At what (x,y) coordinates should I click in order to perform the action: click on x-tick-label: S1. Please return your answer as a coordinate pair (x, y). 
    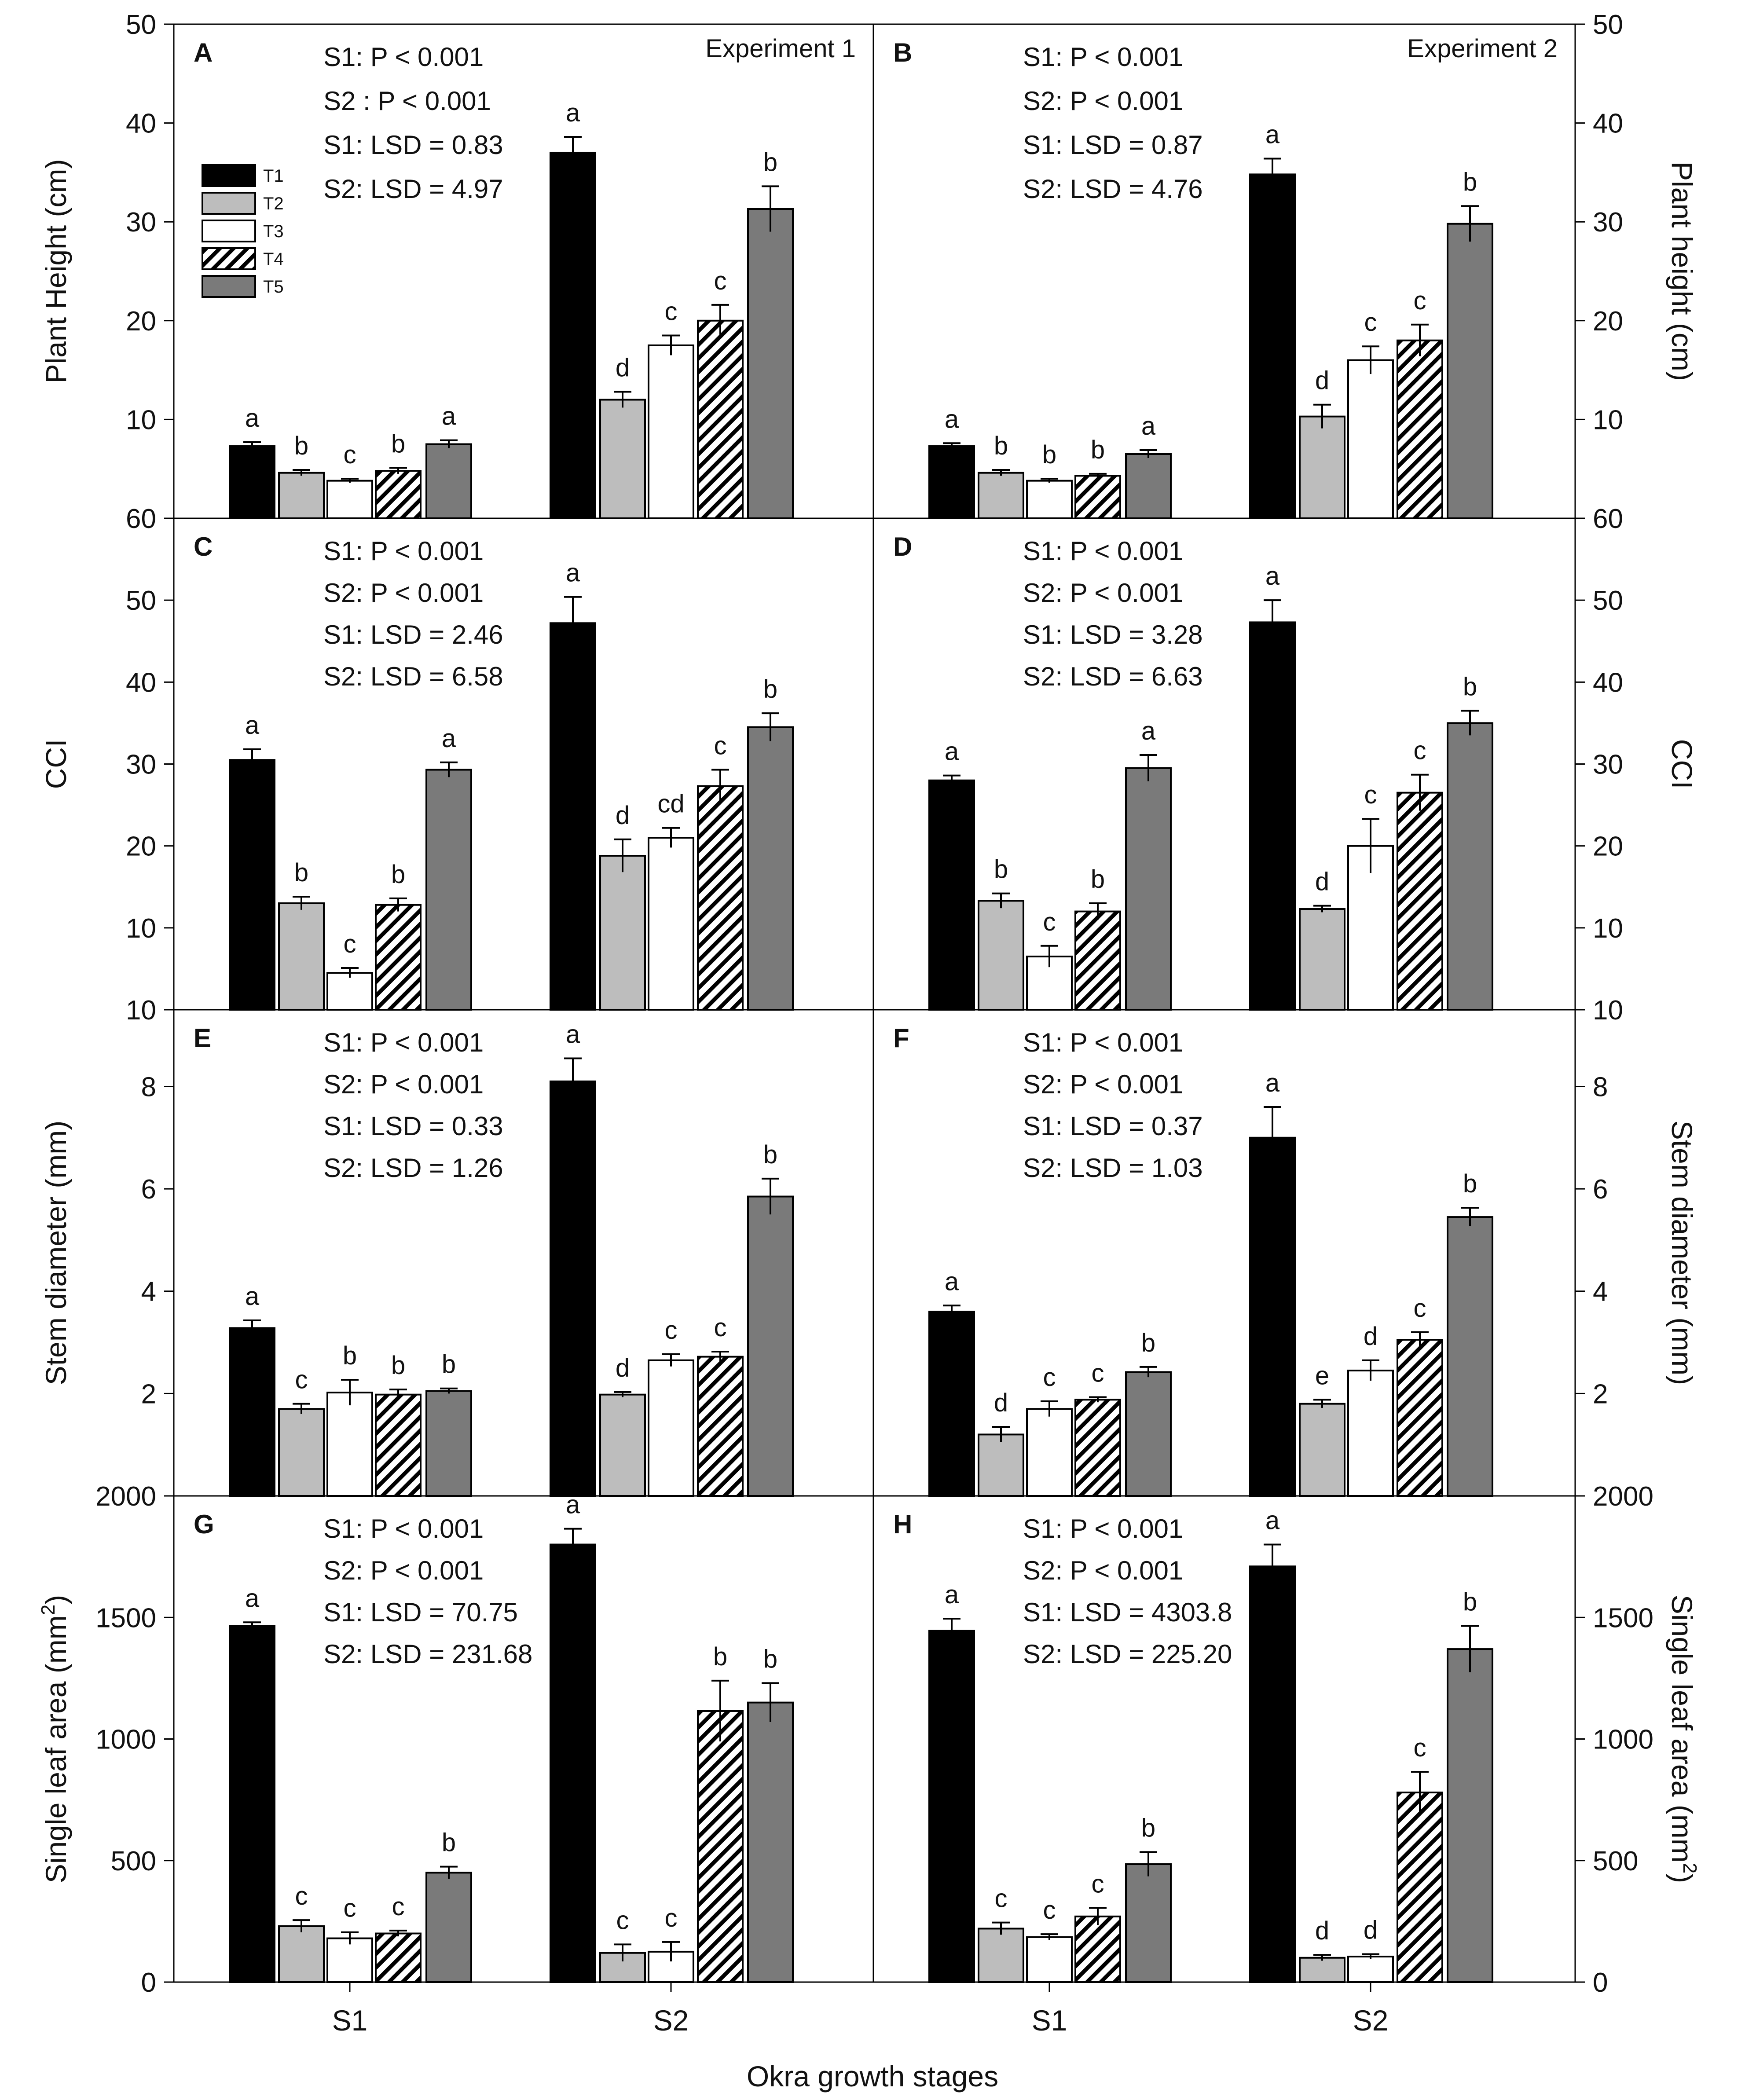
    Looking at the image, I should click on (350, 2020).